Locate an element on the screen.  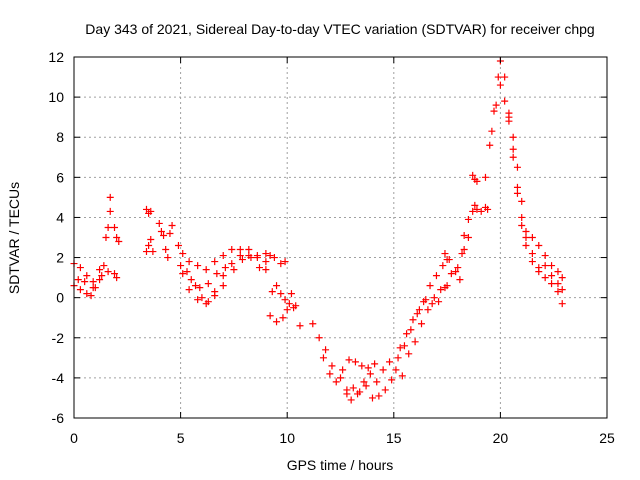
x-tick-label: 15 is located at coordinates (394, 438).